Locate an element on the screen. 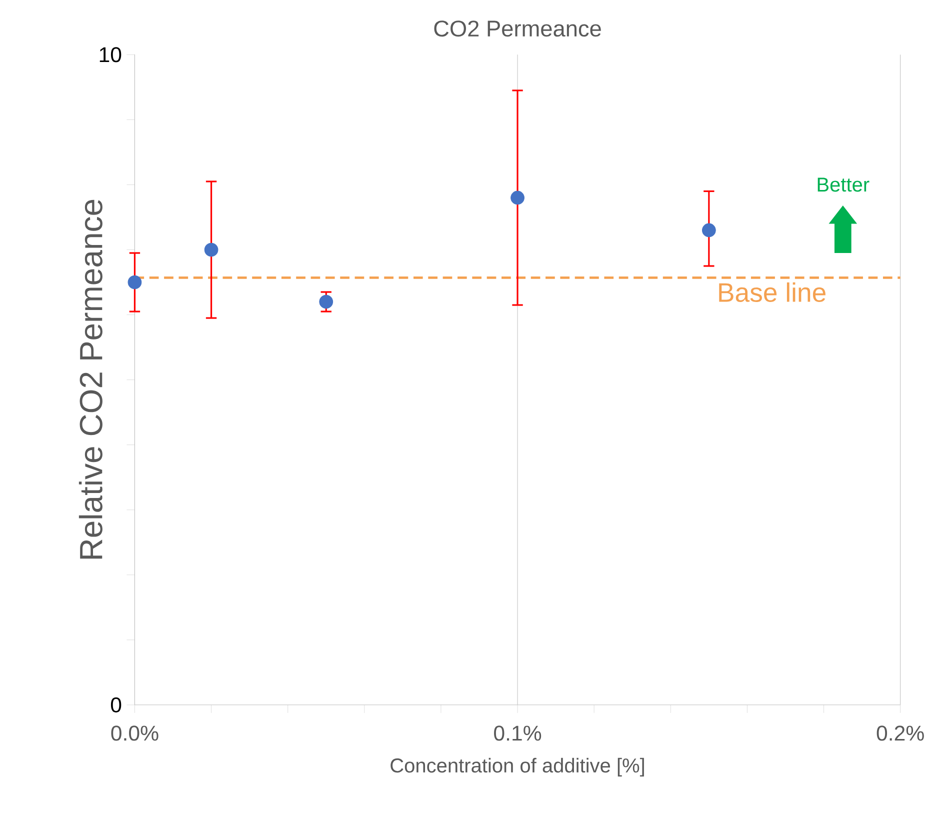 This screenshot has width=935, height=815. y-tick-label: 0 is located at coordinates (116, 704).